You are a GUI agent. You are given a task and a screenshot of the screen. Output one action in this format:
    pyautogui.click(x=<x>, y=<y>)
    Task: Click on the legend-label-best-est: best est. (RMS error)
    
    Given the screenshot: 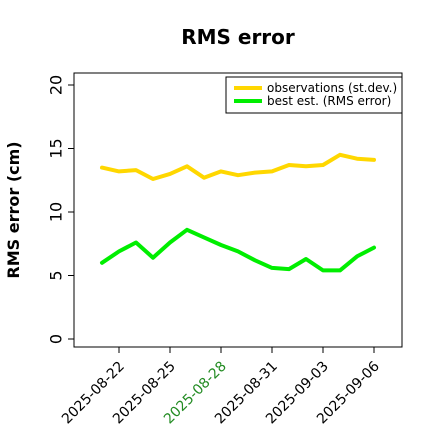 What is the action you would take?
    pyautogui.click(x=329, y=101)
    